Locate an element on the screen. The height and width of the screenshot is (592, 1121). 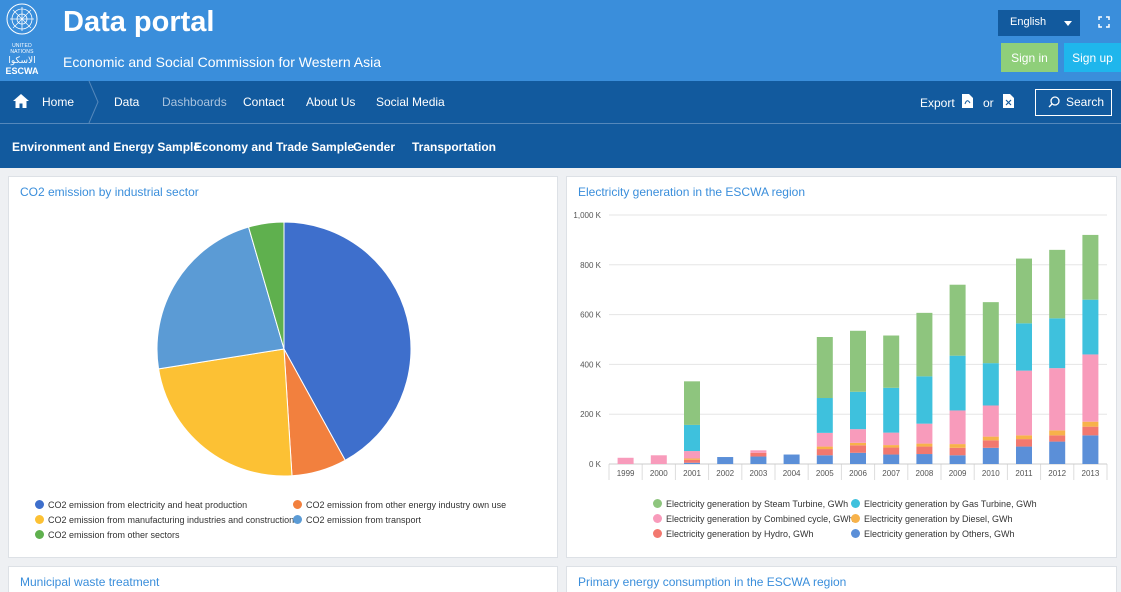
fullscreen-icon is located at coordinates (1104, 22).